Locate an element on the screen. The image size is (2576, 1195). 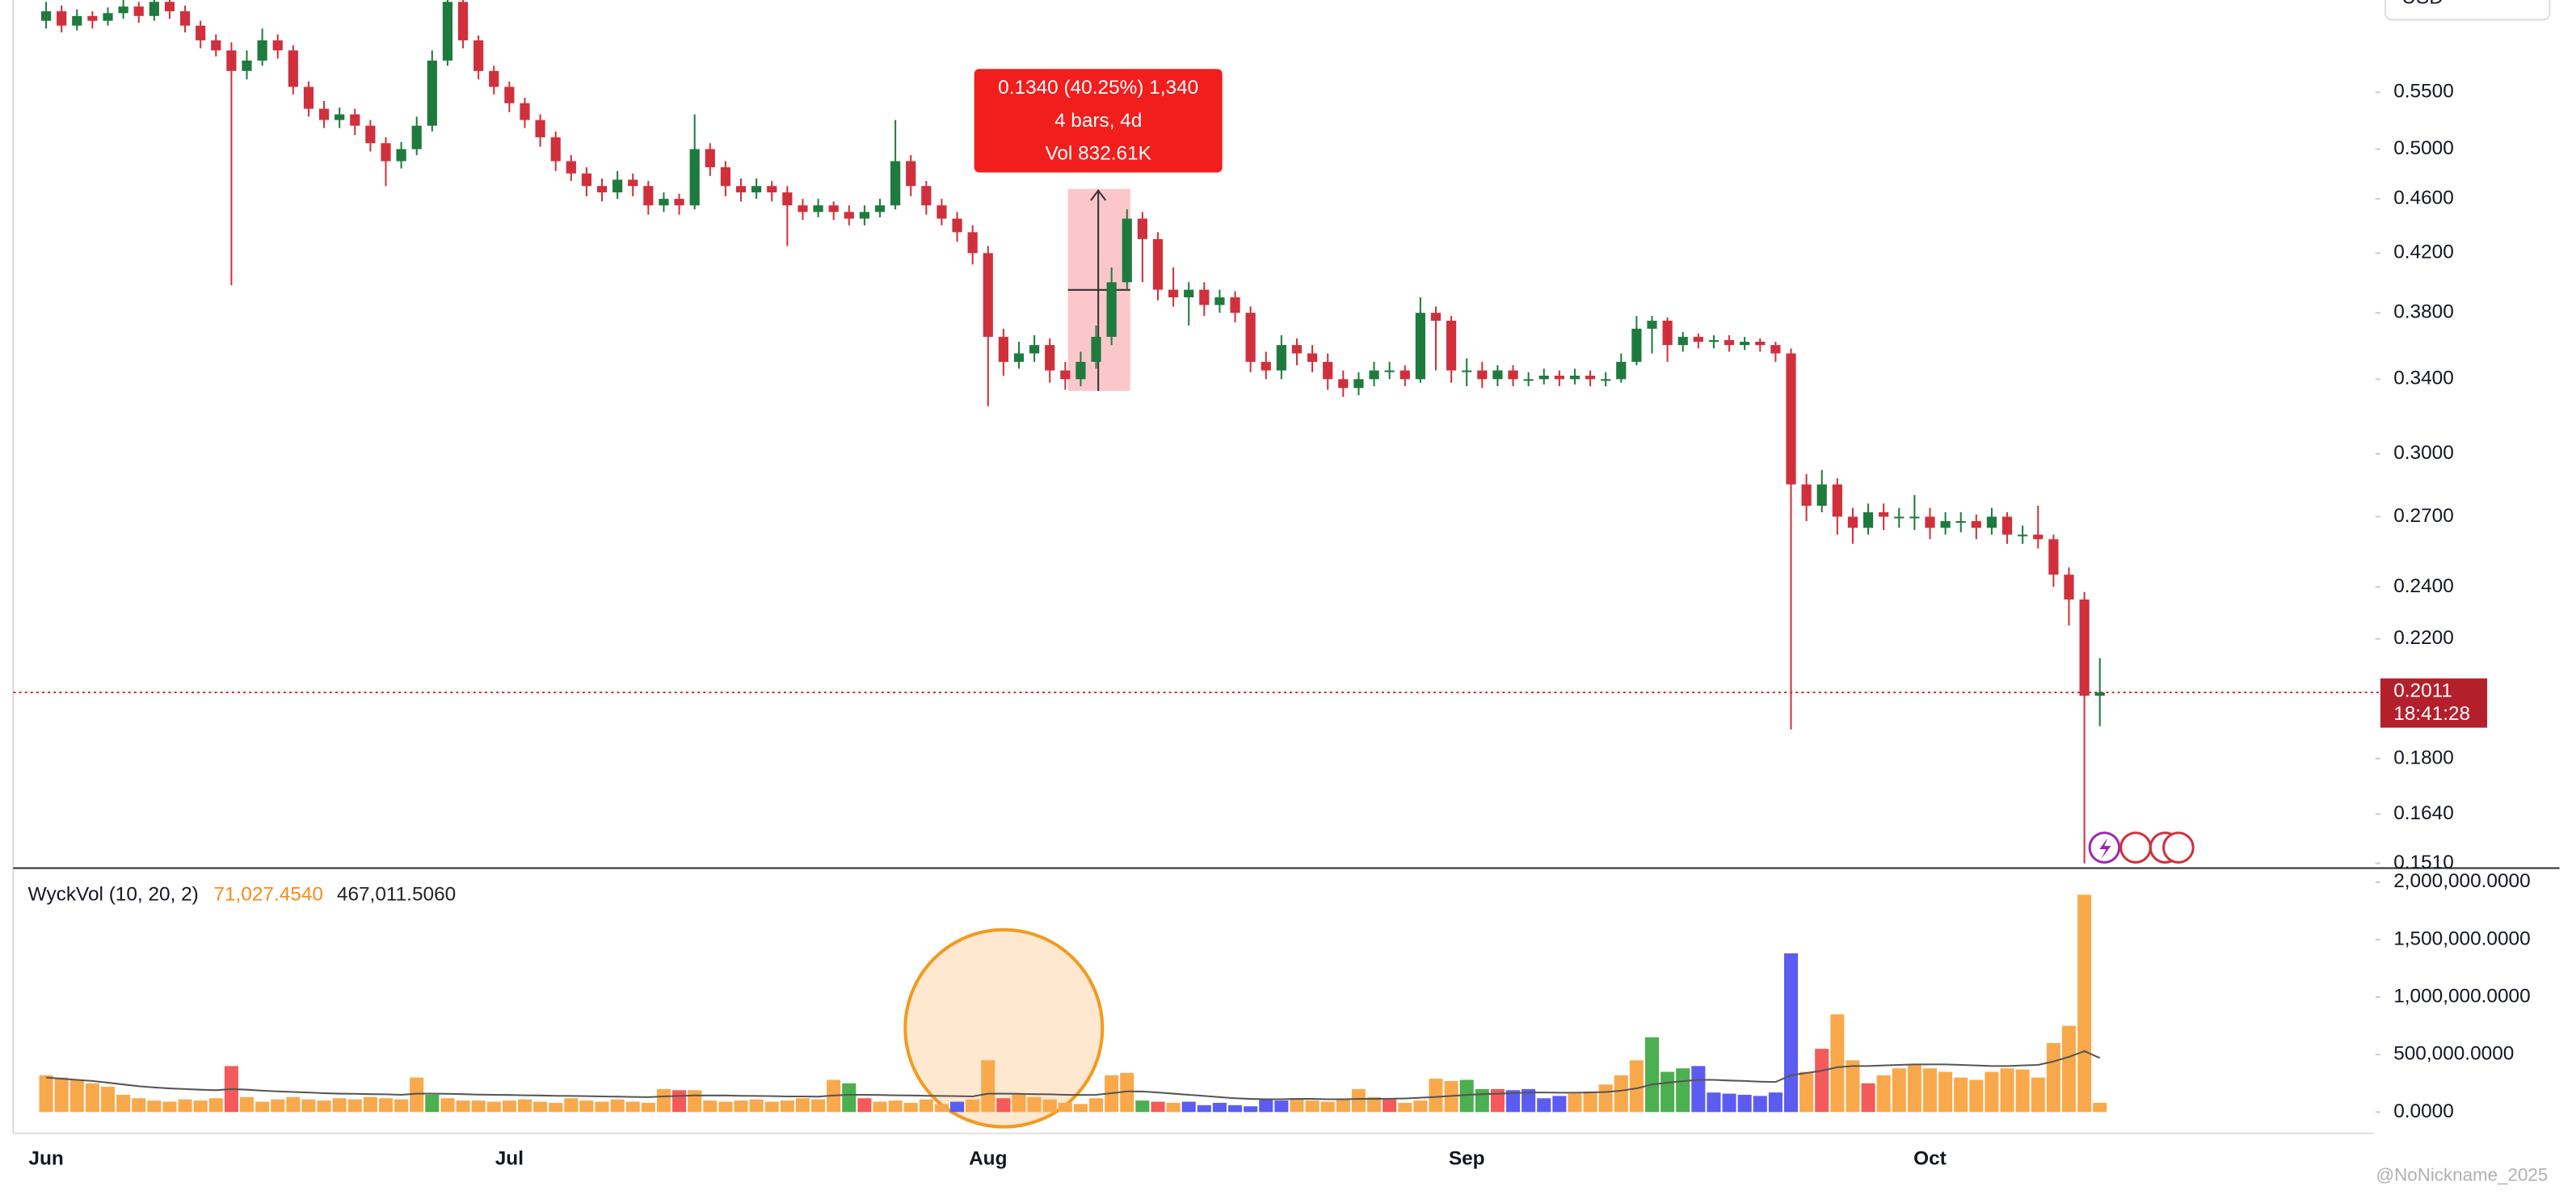
x-tick-label: Aug is located at coordinates (988, 1159).